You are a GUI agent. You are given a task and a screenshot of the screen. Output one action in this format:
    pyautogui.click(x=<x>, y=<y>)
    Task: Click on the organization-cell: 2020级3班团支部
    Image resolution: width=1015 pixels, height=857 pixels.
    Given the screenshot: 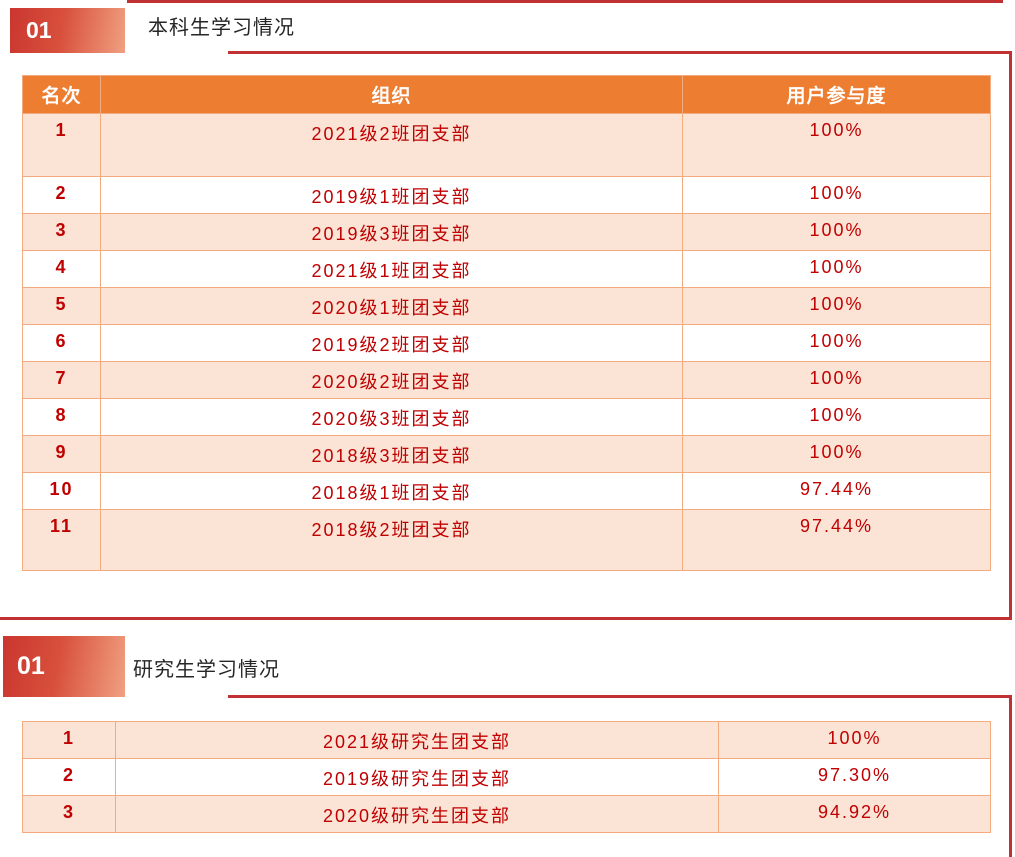 What is the action you would take?
    pyautogui.click(x=391, y=417)
    